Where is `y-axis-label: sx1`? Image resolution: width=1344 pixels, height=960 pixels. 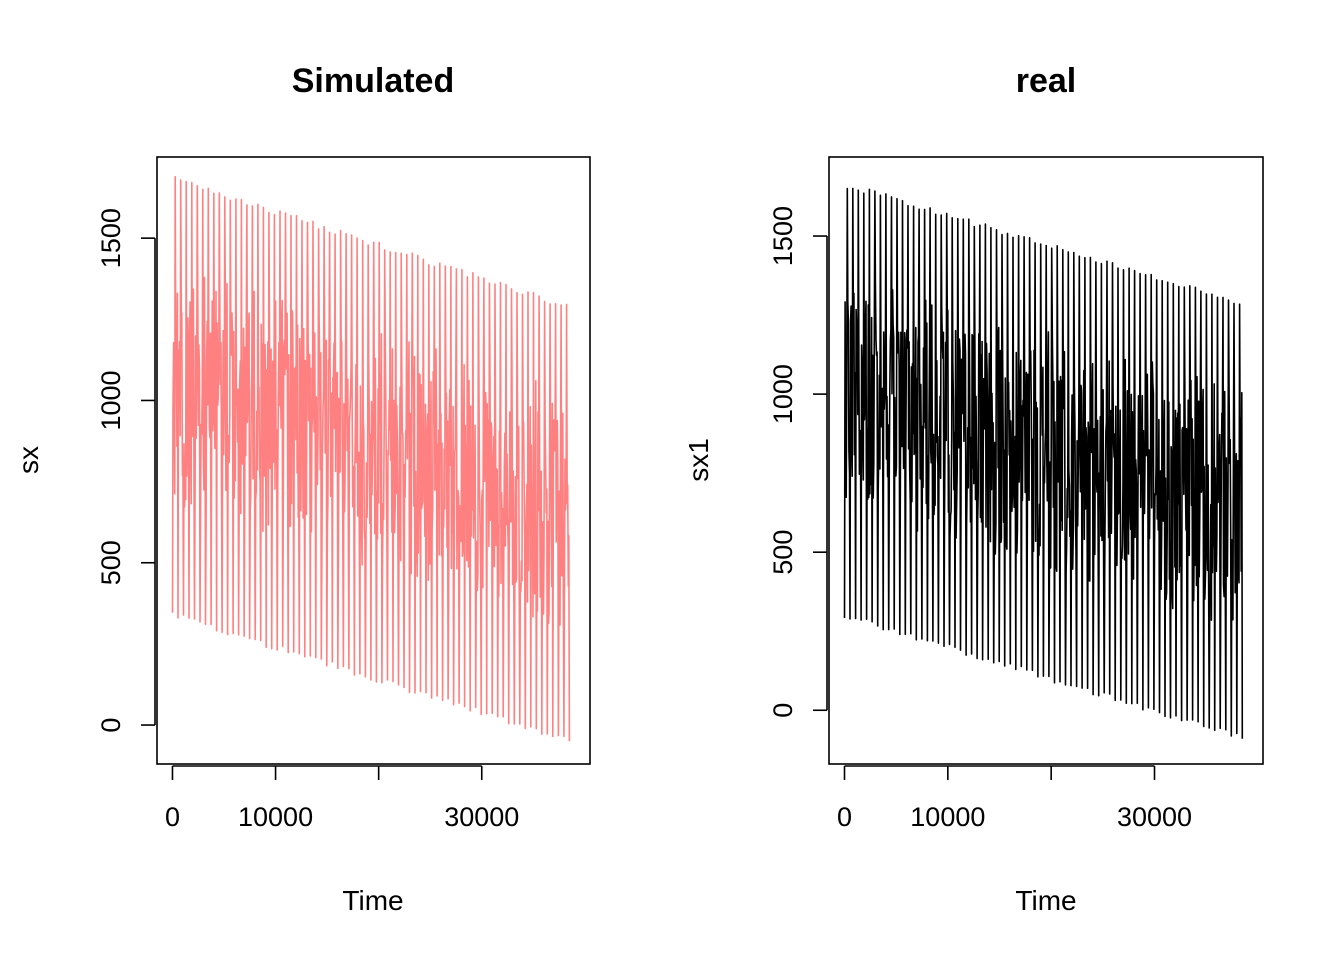 y-axis-label: sx1 is located at coordinates (698, 460).